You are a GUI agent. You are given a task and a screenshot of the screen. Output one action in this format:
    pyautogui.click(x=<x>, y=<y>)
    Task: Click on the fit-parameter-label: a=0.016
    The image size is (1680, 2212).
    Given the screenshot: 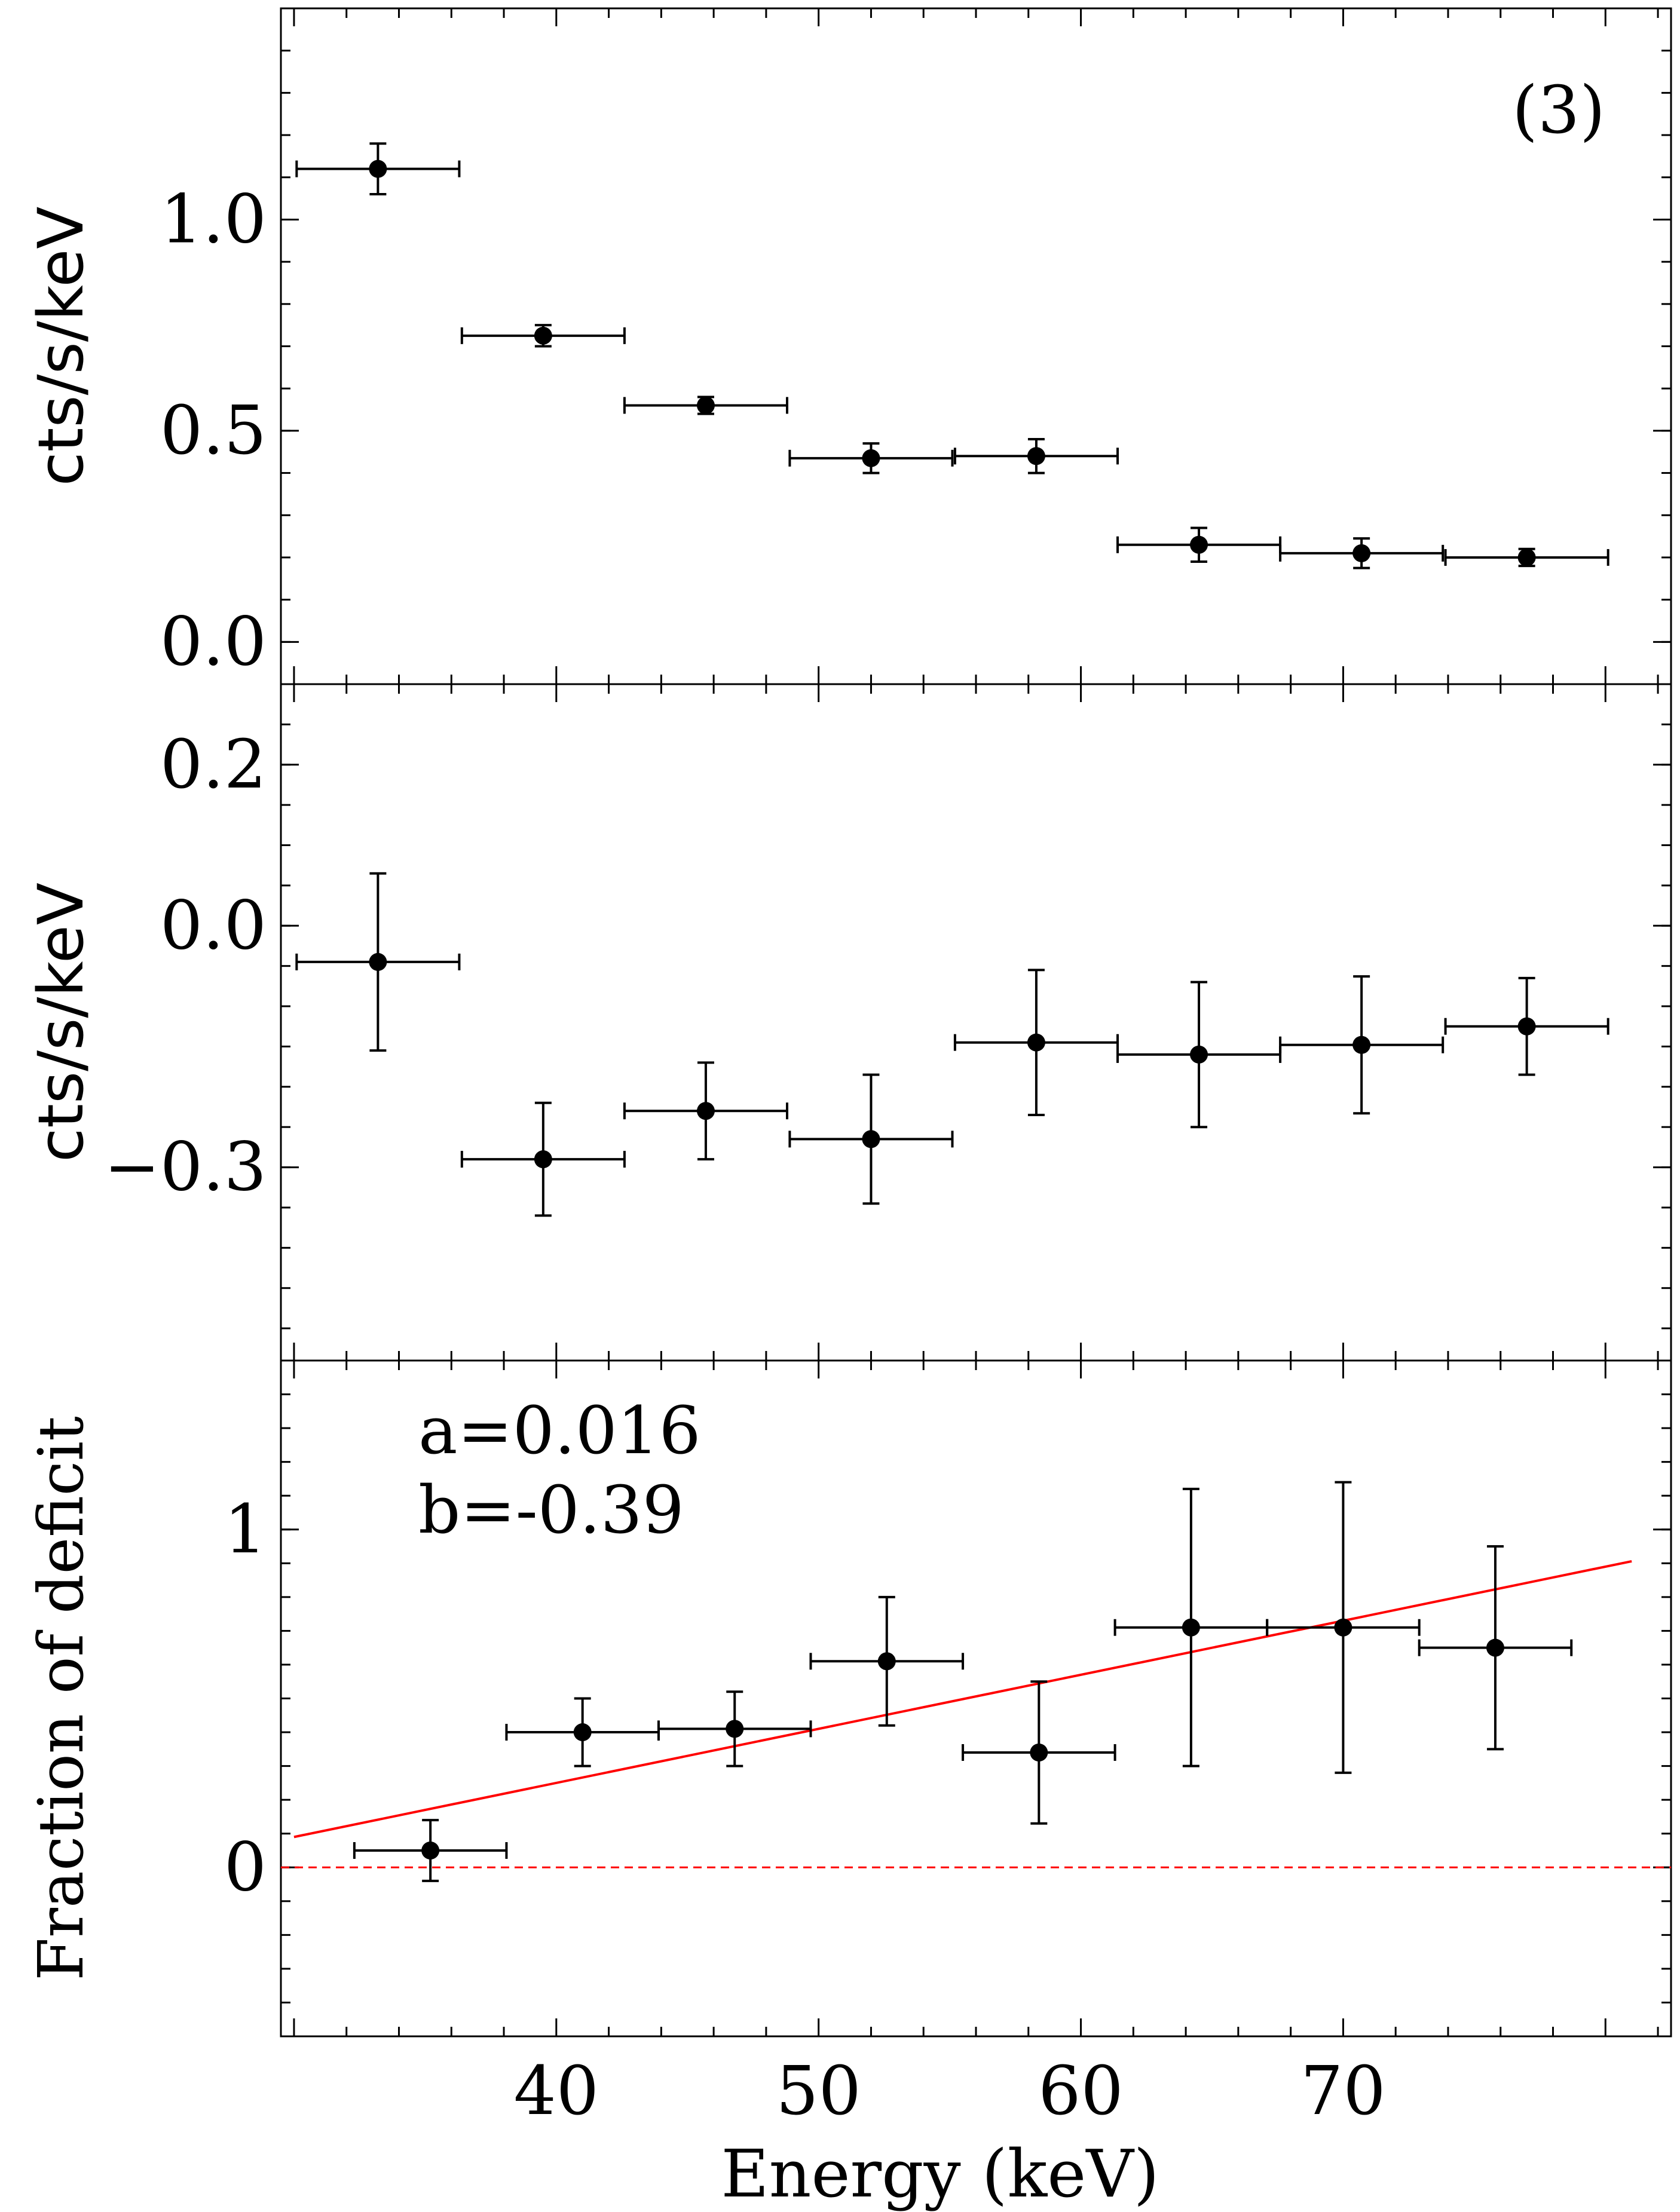 What is the action you would take?
    pyautogui.click(x=559, y=1430)
    